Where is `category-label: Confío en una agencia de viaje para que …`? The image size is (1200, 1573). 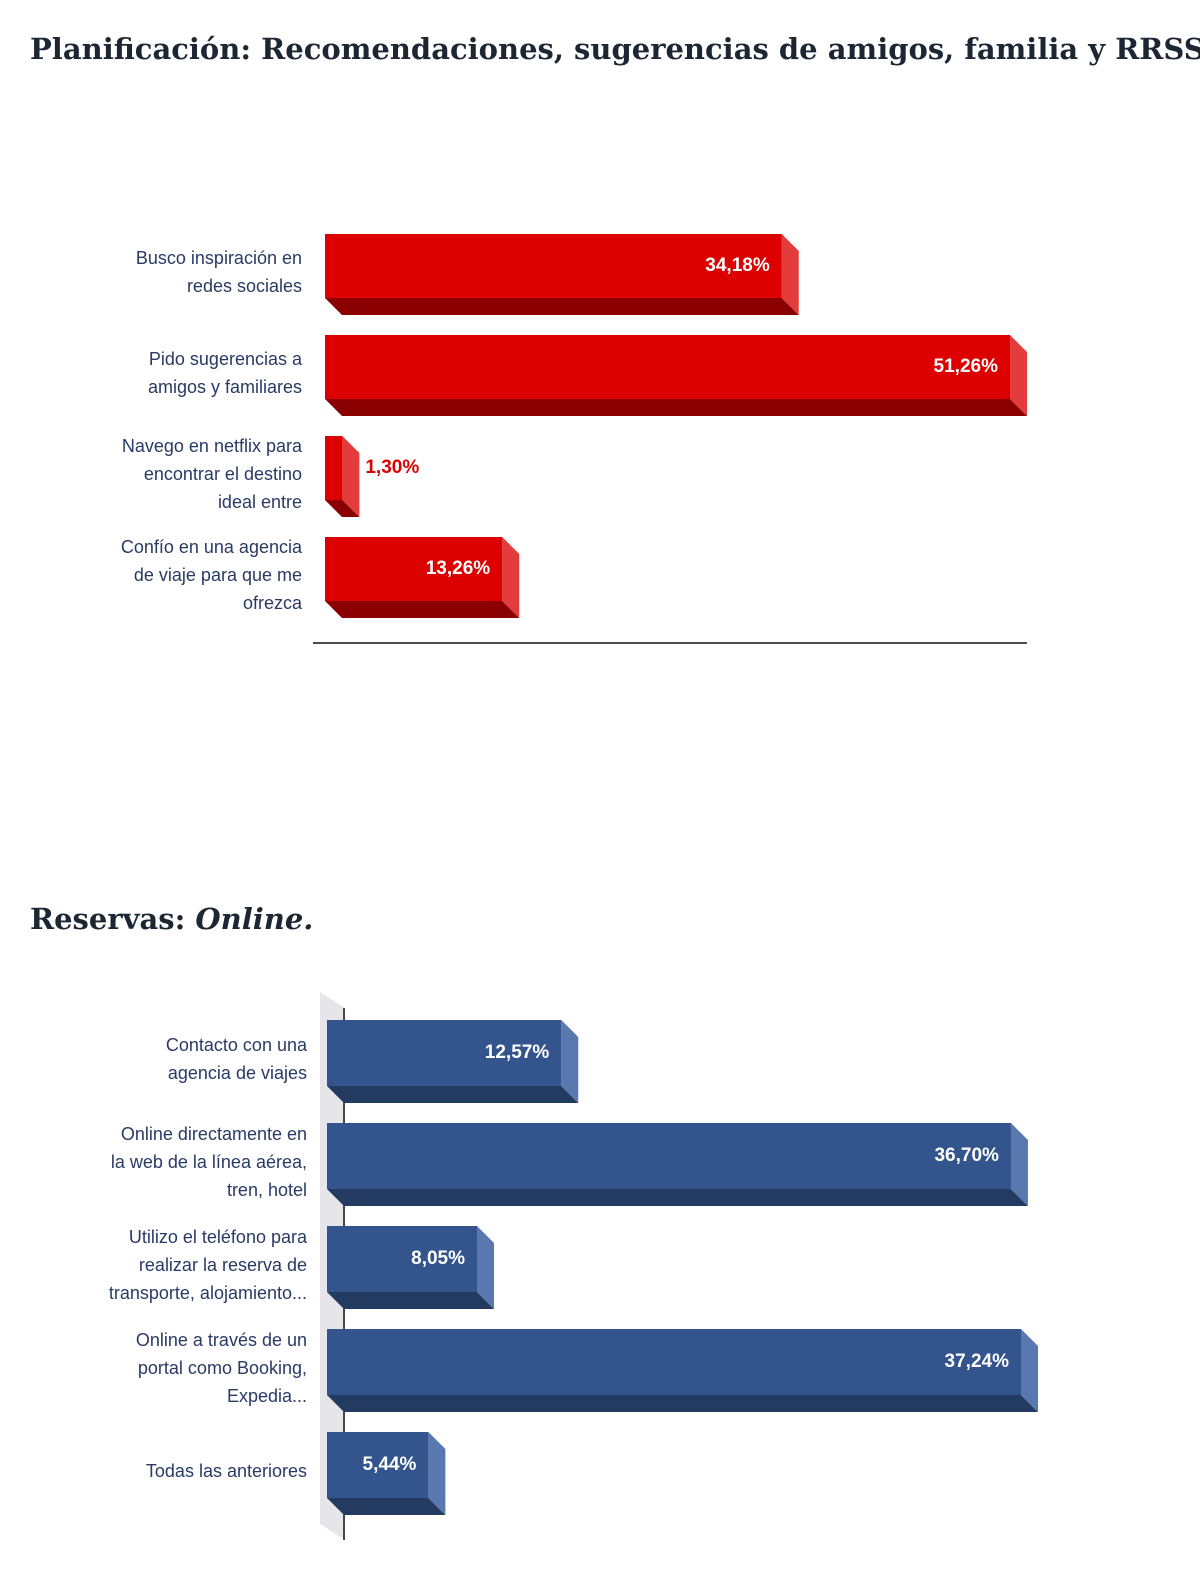 category-label: Confío en una agencia de viaje para que … is located at coordinates (211, 575).